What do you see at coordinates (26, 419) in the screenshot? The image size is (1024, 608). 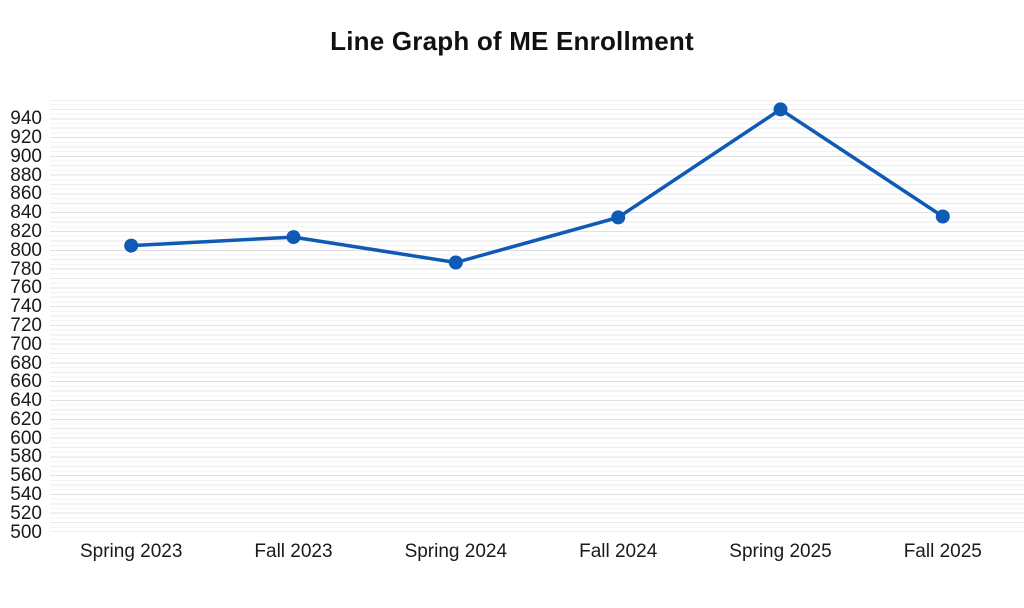 I see `y-tick-label: 620` at bounding box center [26, 419].